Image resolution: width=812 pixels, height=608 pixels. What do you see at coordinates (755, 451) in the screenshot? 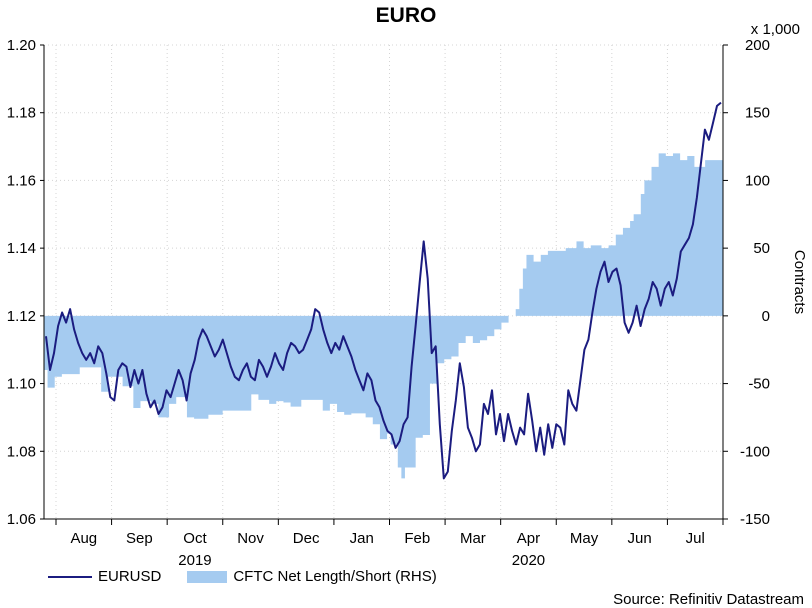
I see `right-tick-label: -100` at bounding box center [755, 451].